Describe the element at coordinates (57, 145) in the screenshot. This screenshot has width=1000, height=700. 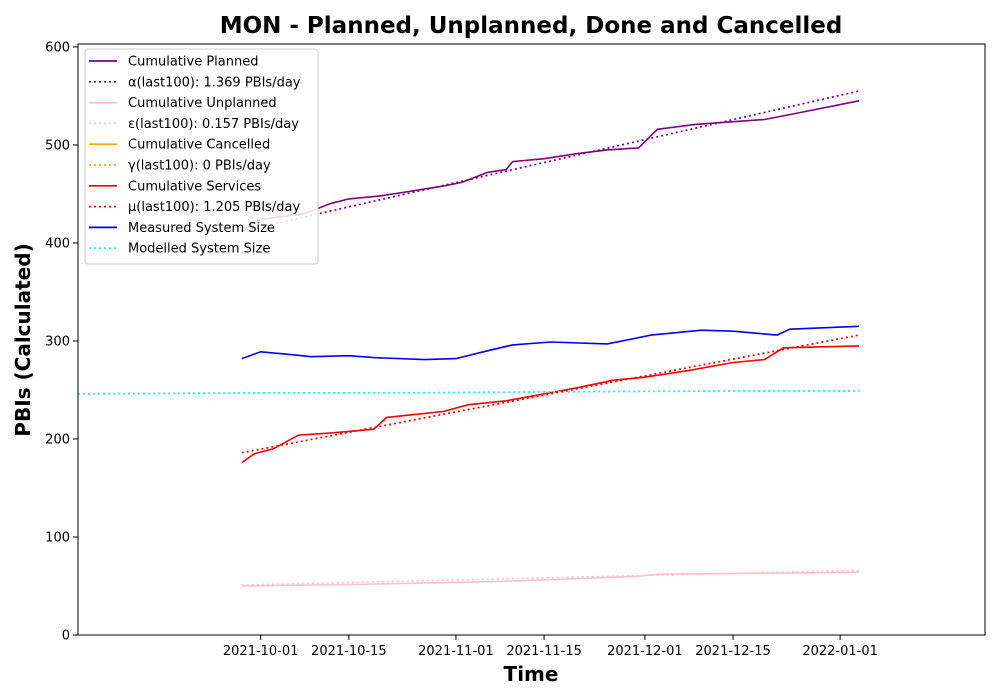
I see `y-tick-label: 500` at that location.